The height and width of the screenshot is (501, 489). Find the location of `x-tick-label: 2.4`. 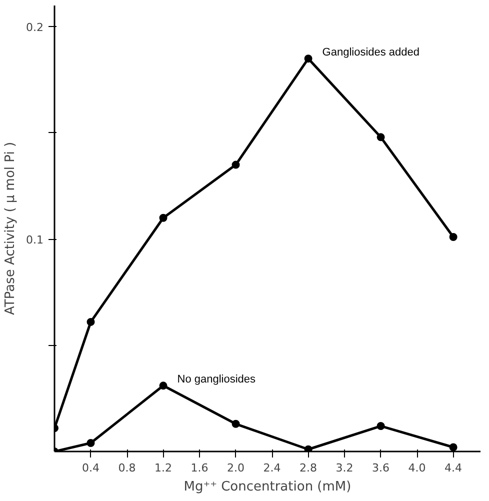

x-tick-label: 2.4 is located at coordinates (272, 468).